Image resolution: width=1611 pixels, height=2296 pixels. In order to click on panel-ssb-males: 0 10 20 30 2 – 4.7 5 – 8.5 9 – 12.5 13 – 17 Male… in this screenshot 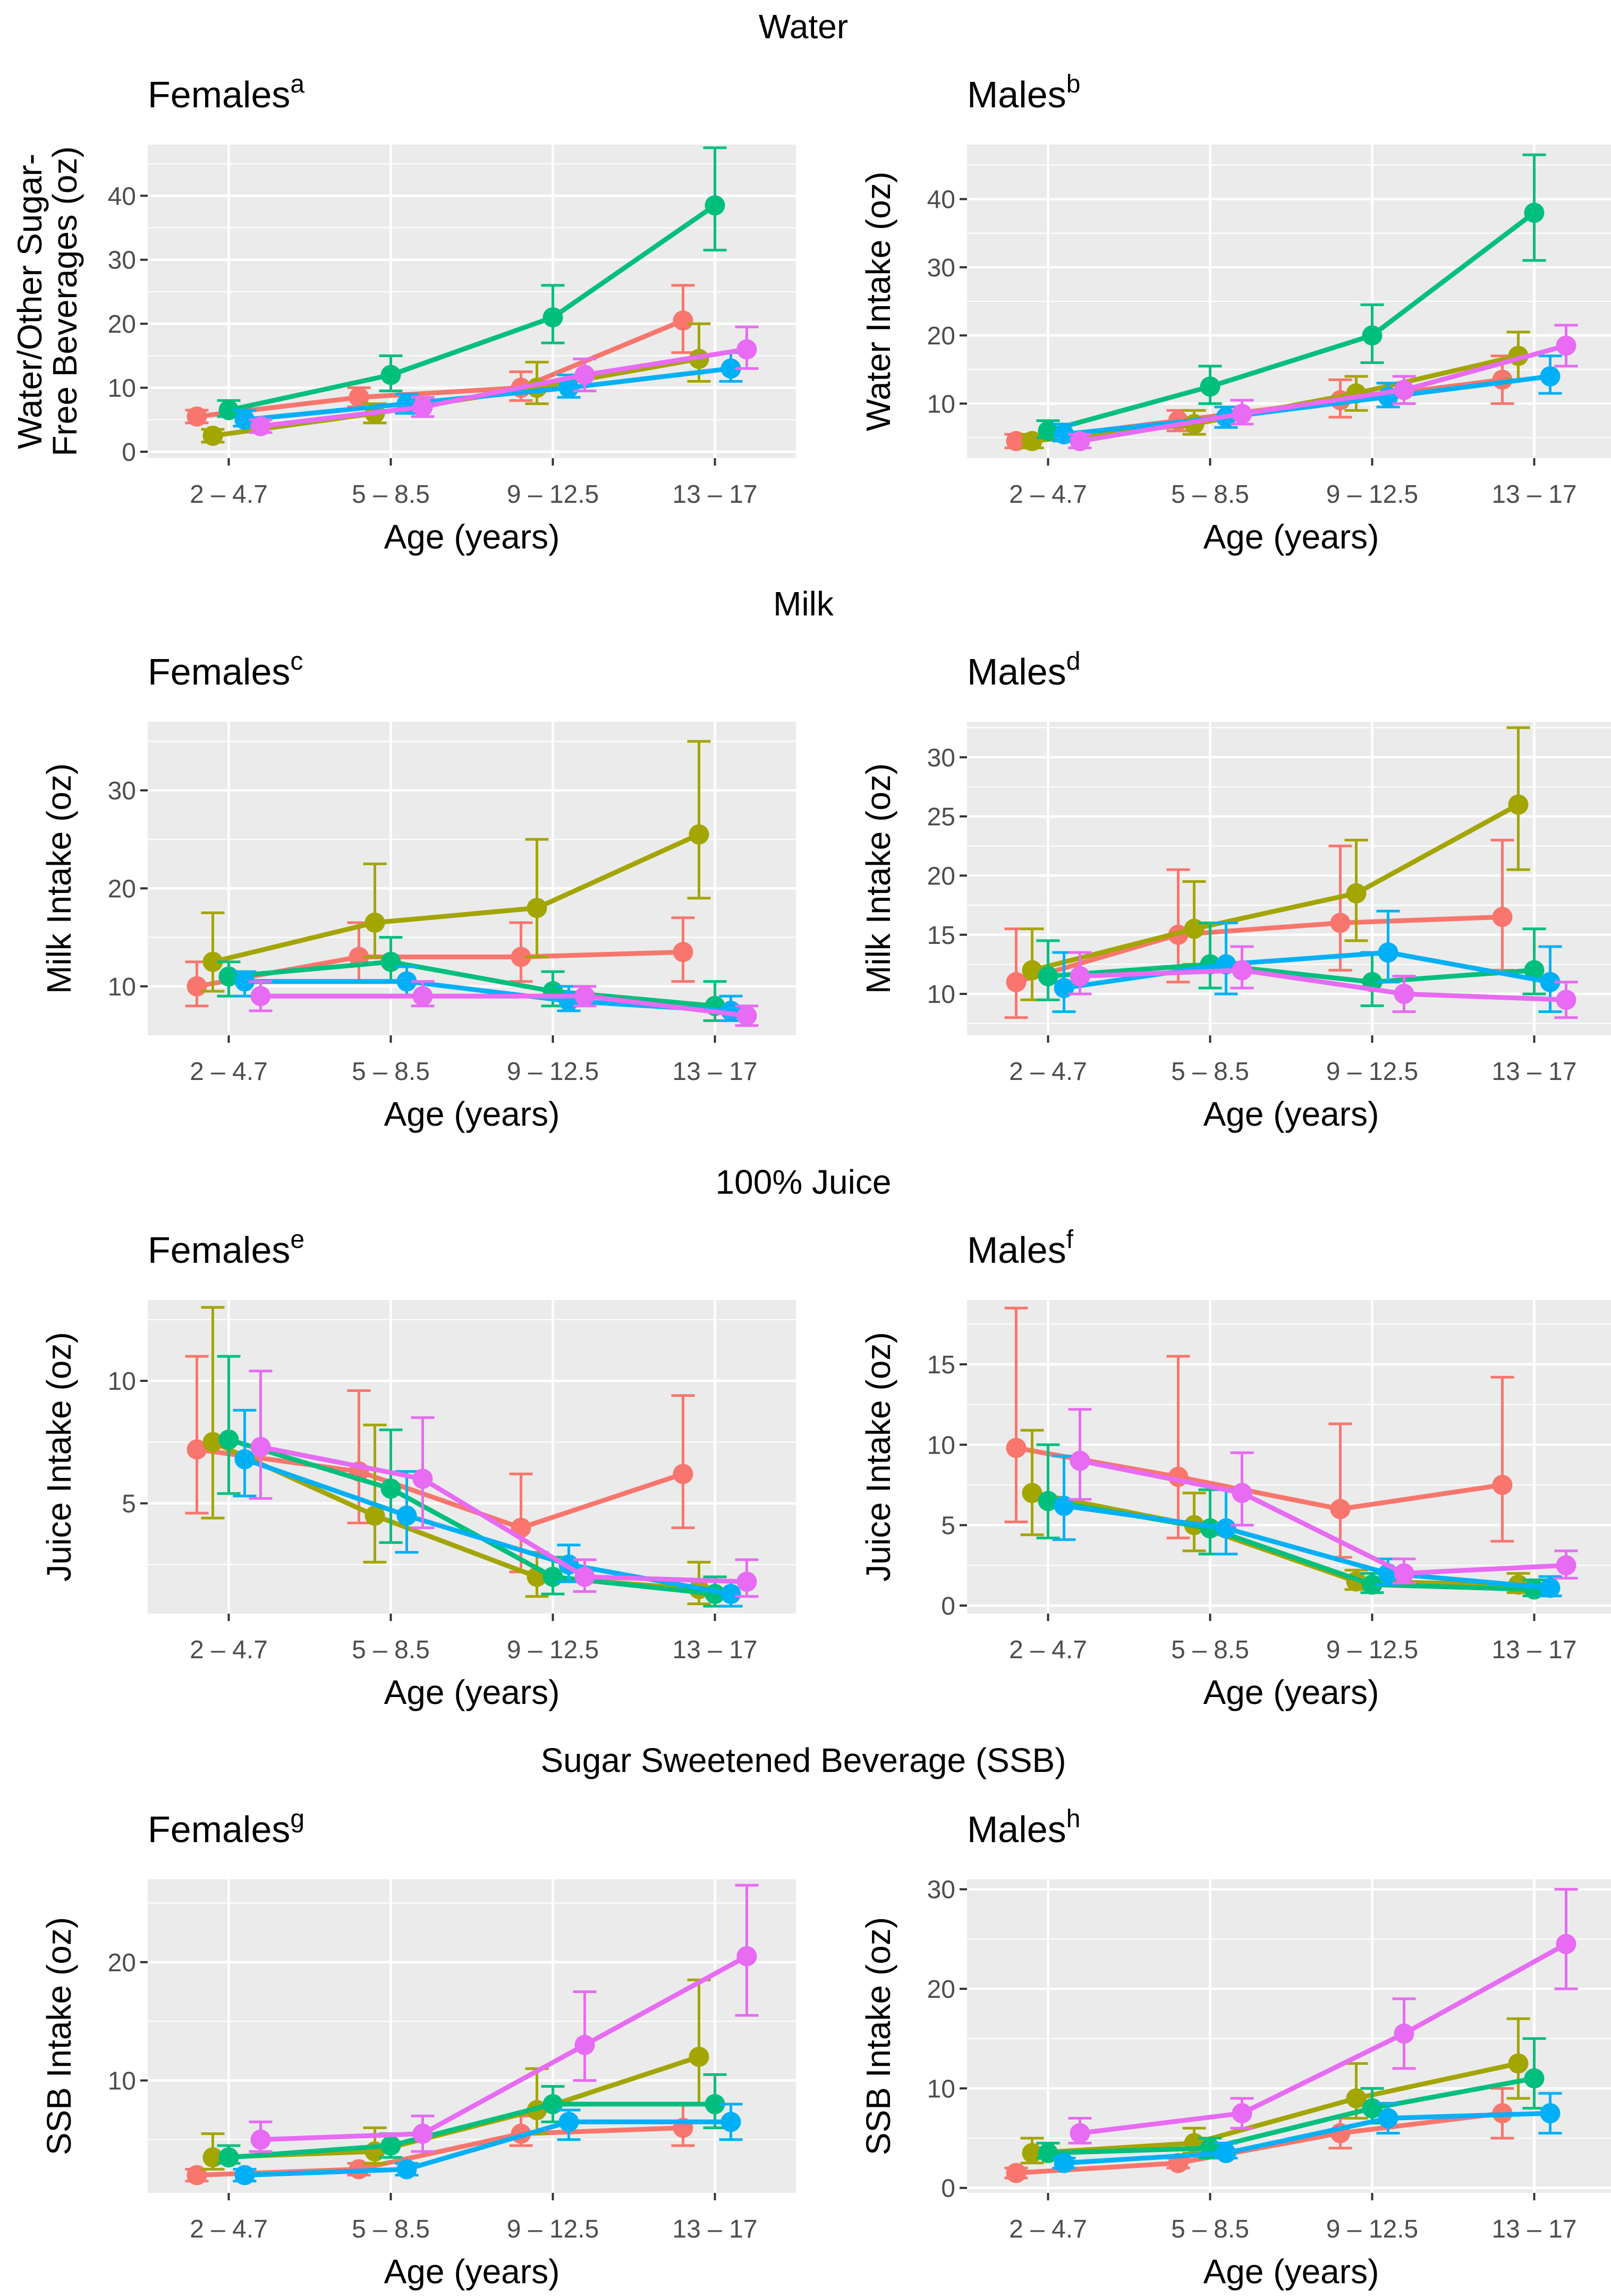, I will do `click(1235, 2048)`.